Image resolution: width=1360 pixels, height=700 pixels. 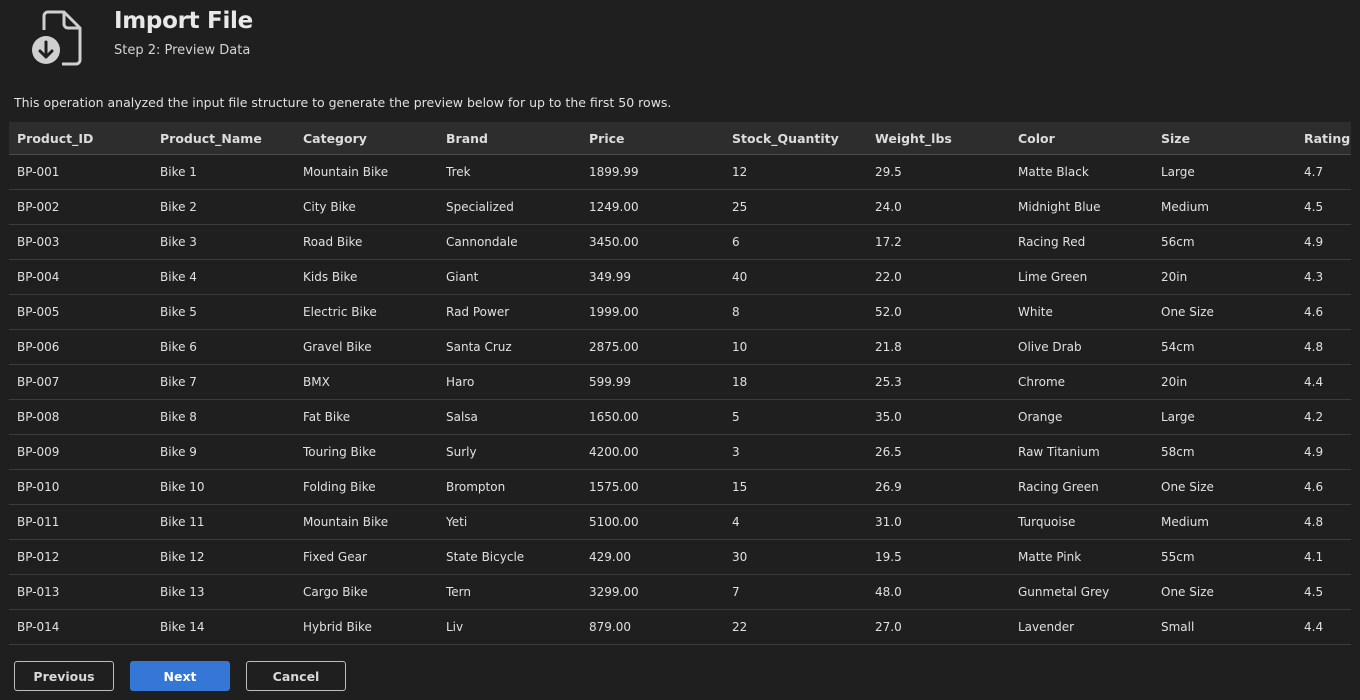 What do you see at coordinates (482, 242) in the screenshot?
I see `table-cell: Cannondale` at bounding box center [482, 242].